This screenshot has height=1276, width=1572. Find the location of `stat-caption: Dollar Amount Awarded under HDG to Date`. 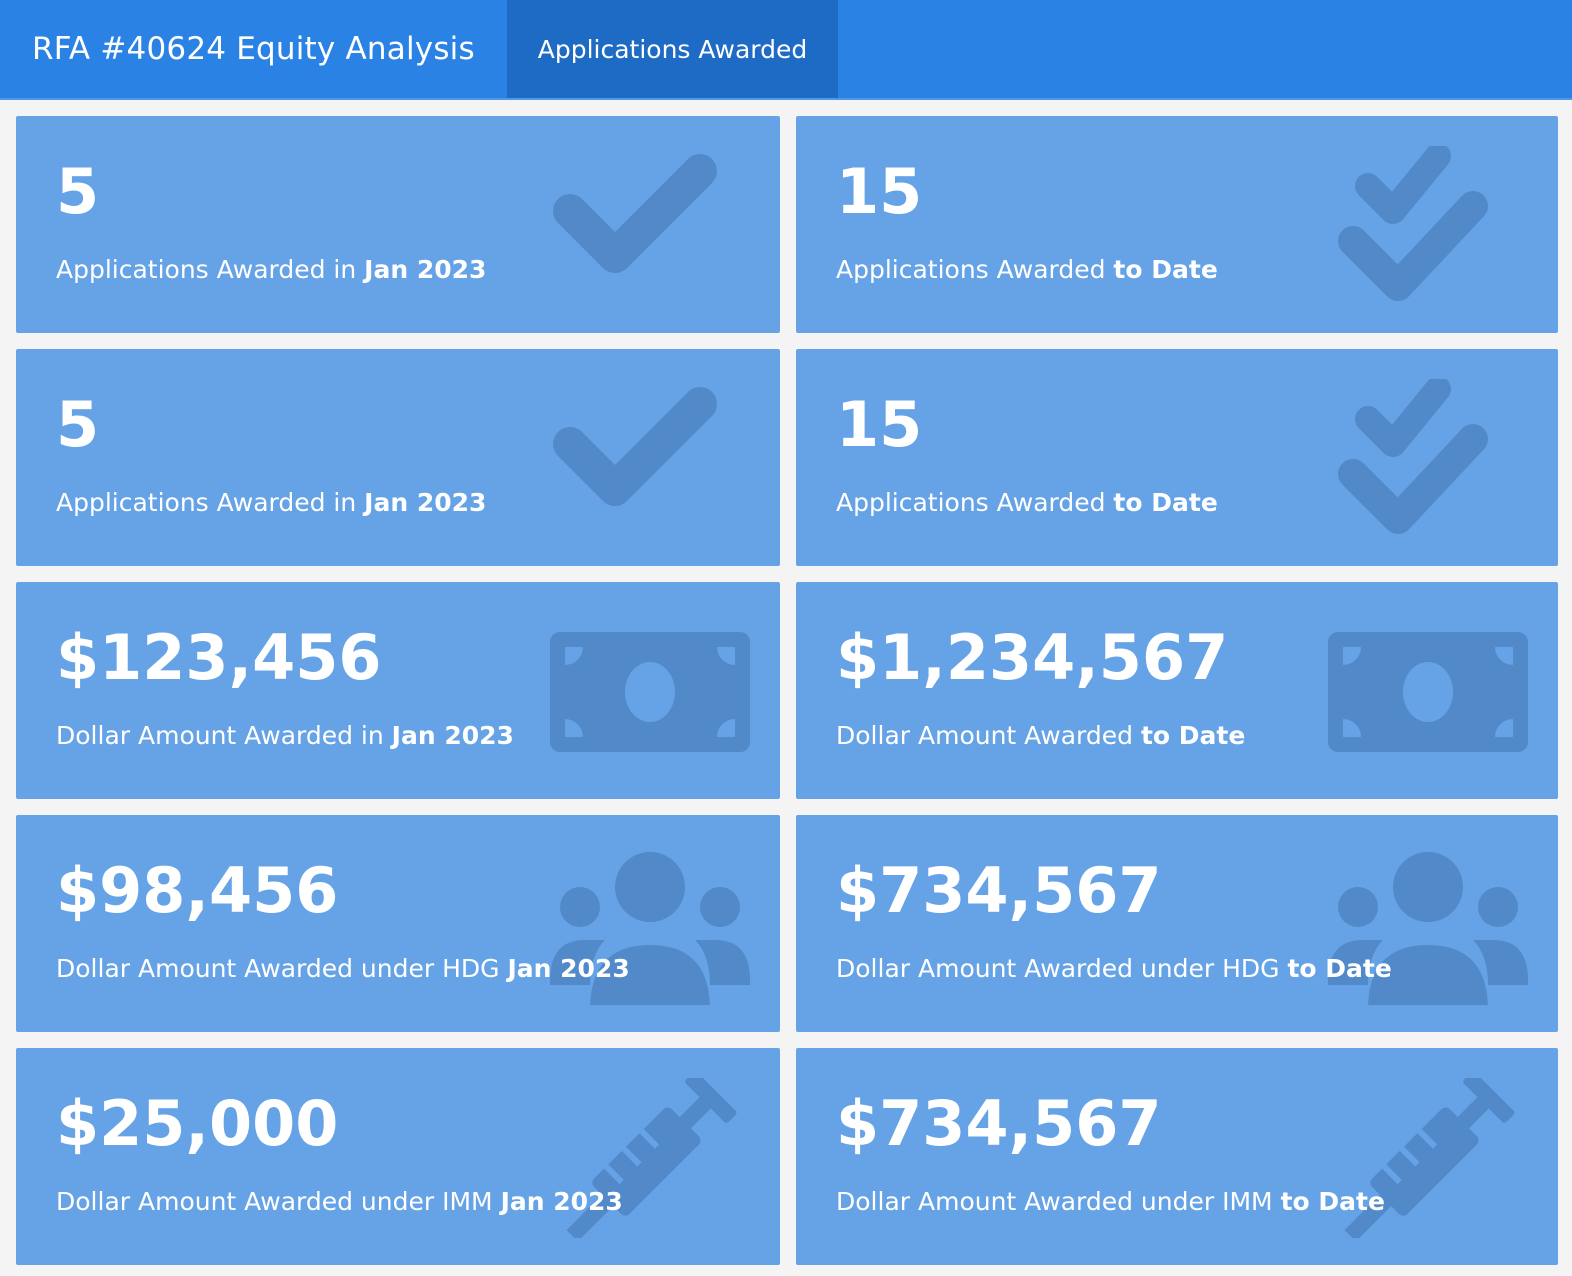

stat-caption: Dollar Amount Awarded under HDG to Date is located at coordinates (1114, 969).